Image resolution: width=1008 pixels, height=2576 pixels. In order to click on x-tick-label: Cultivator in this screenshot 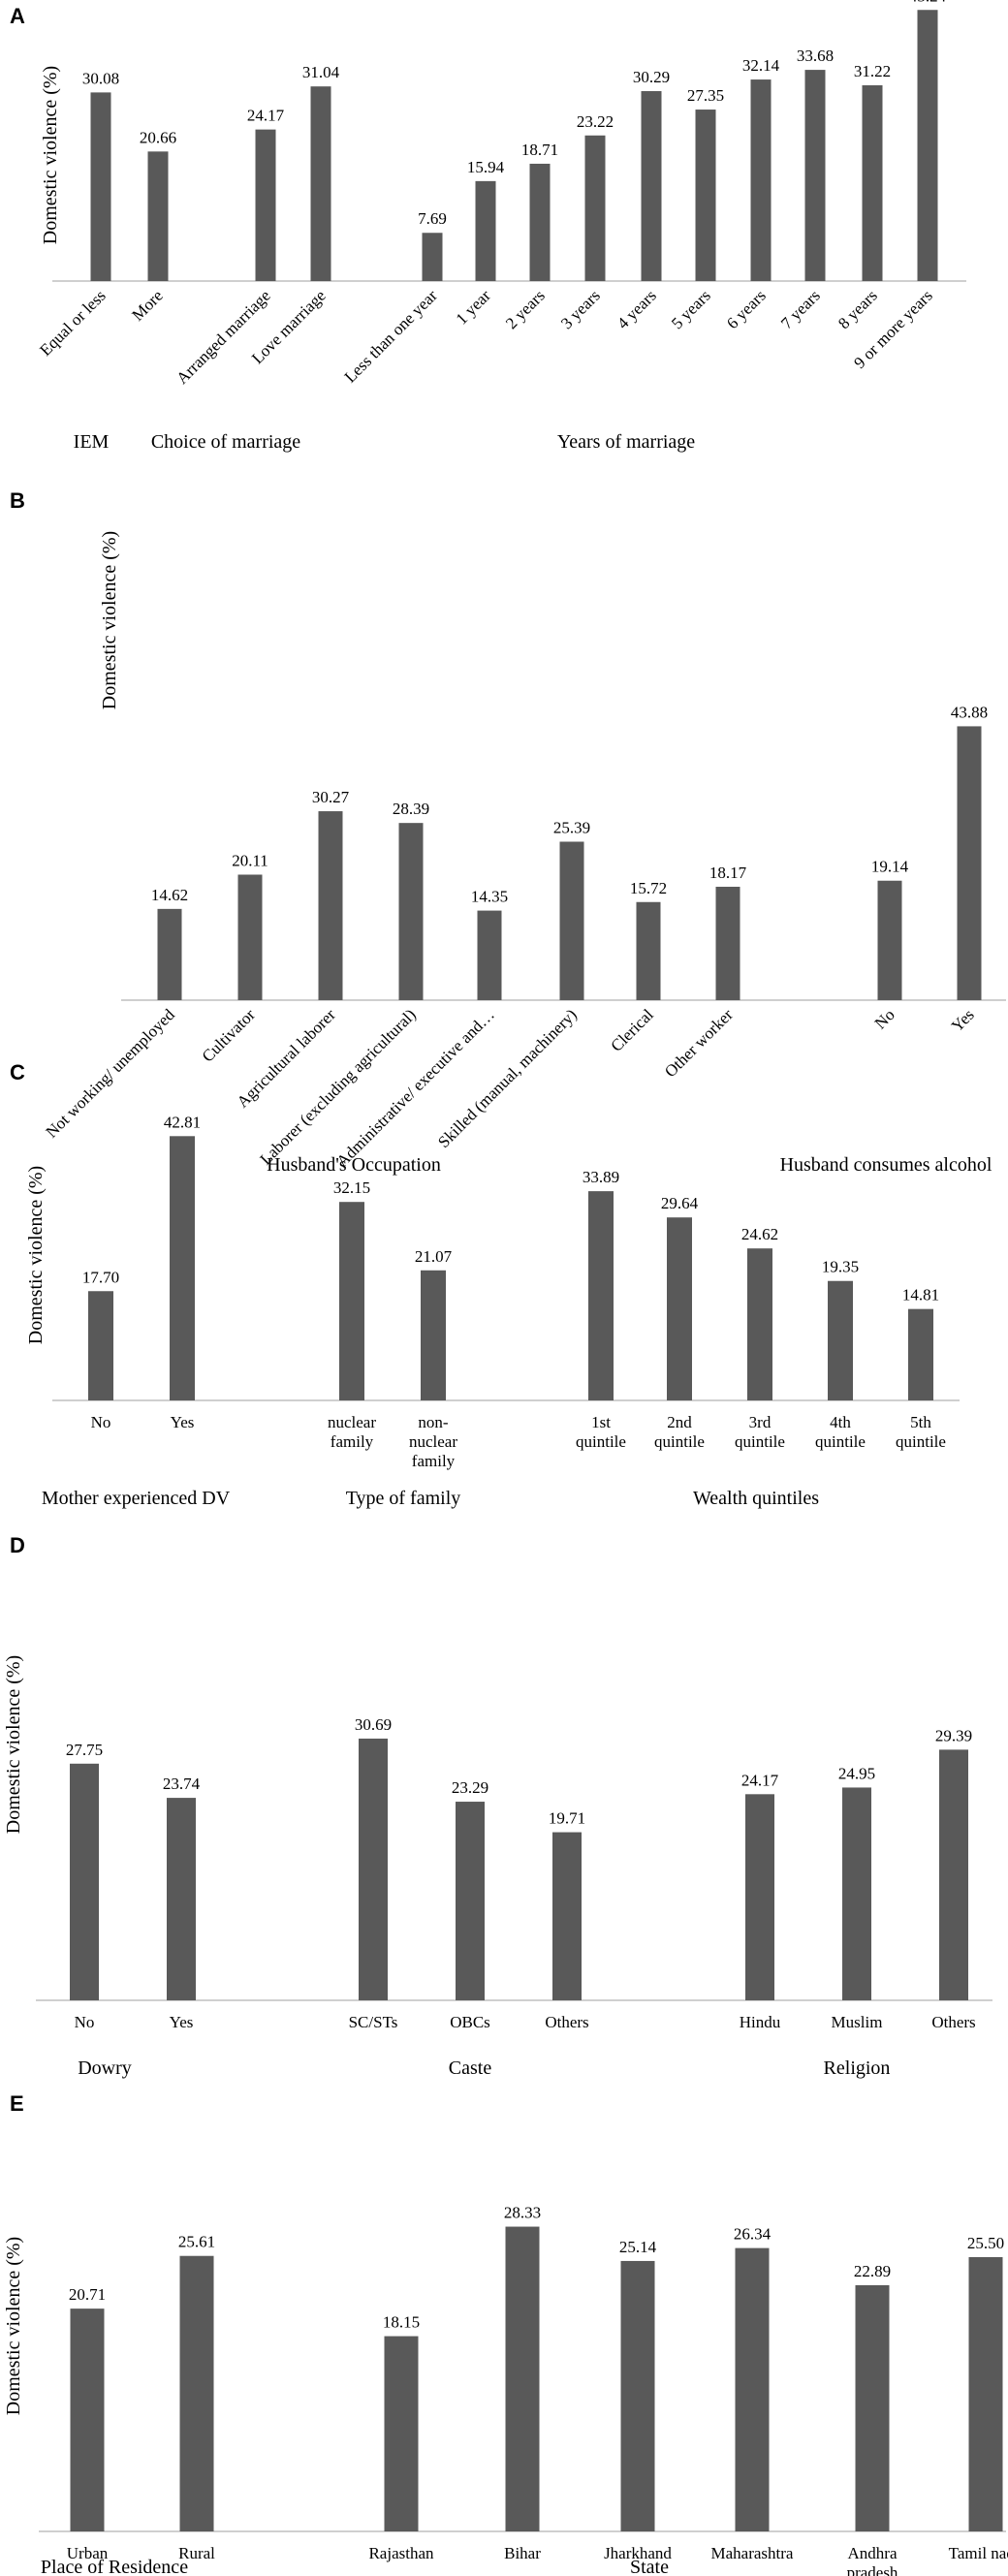, I will do `click(229, 1035)`.